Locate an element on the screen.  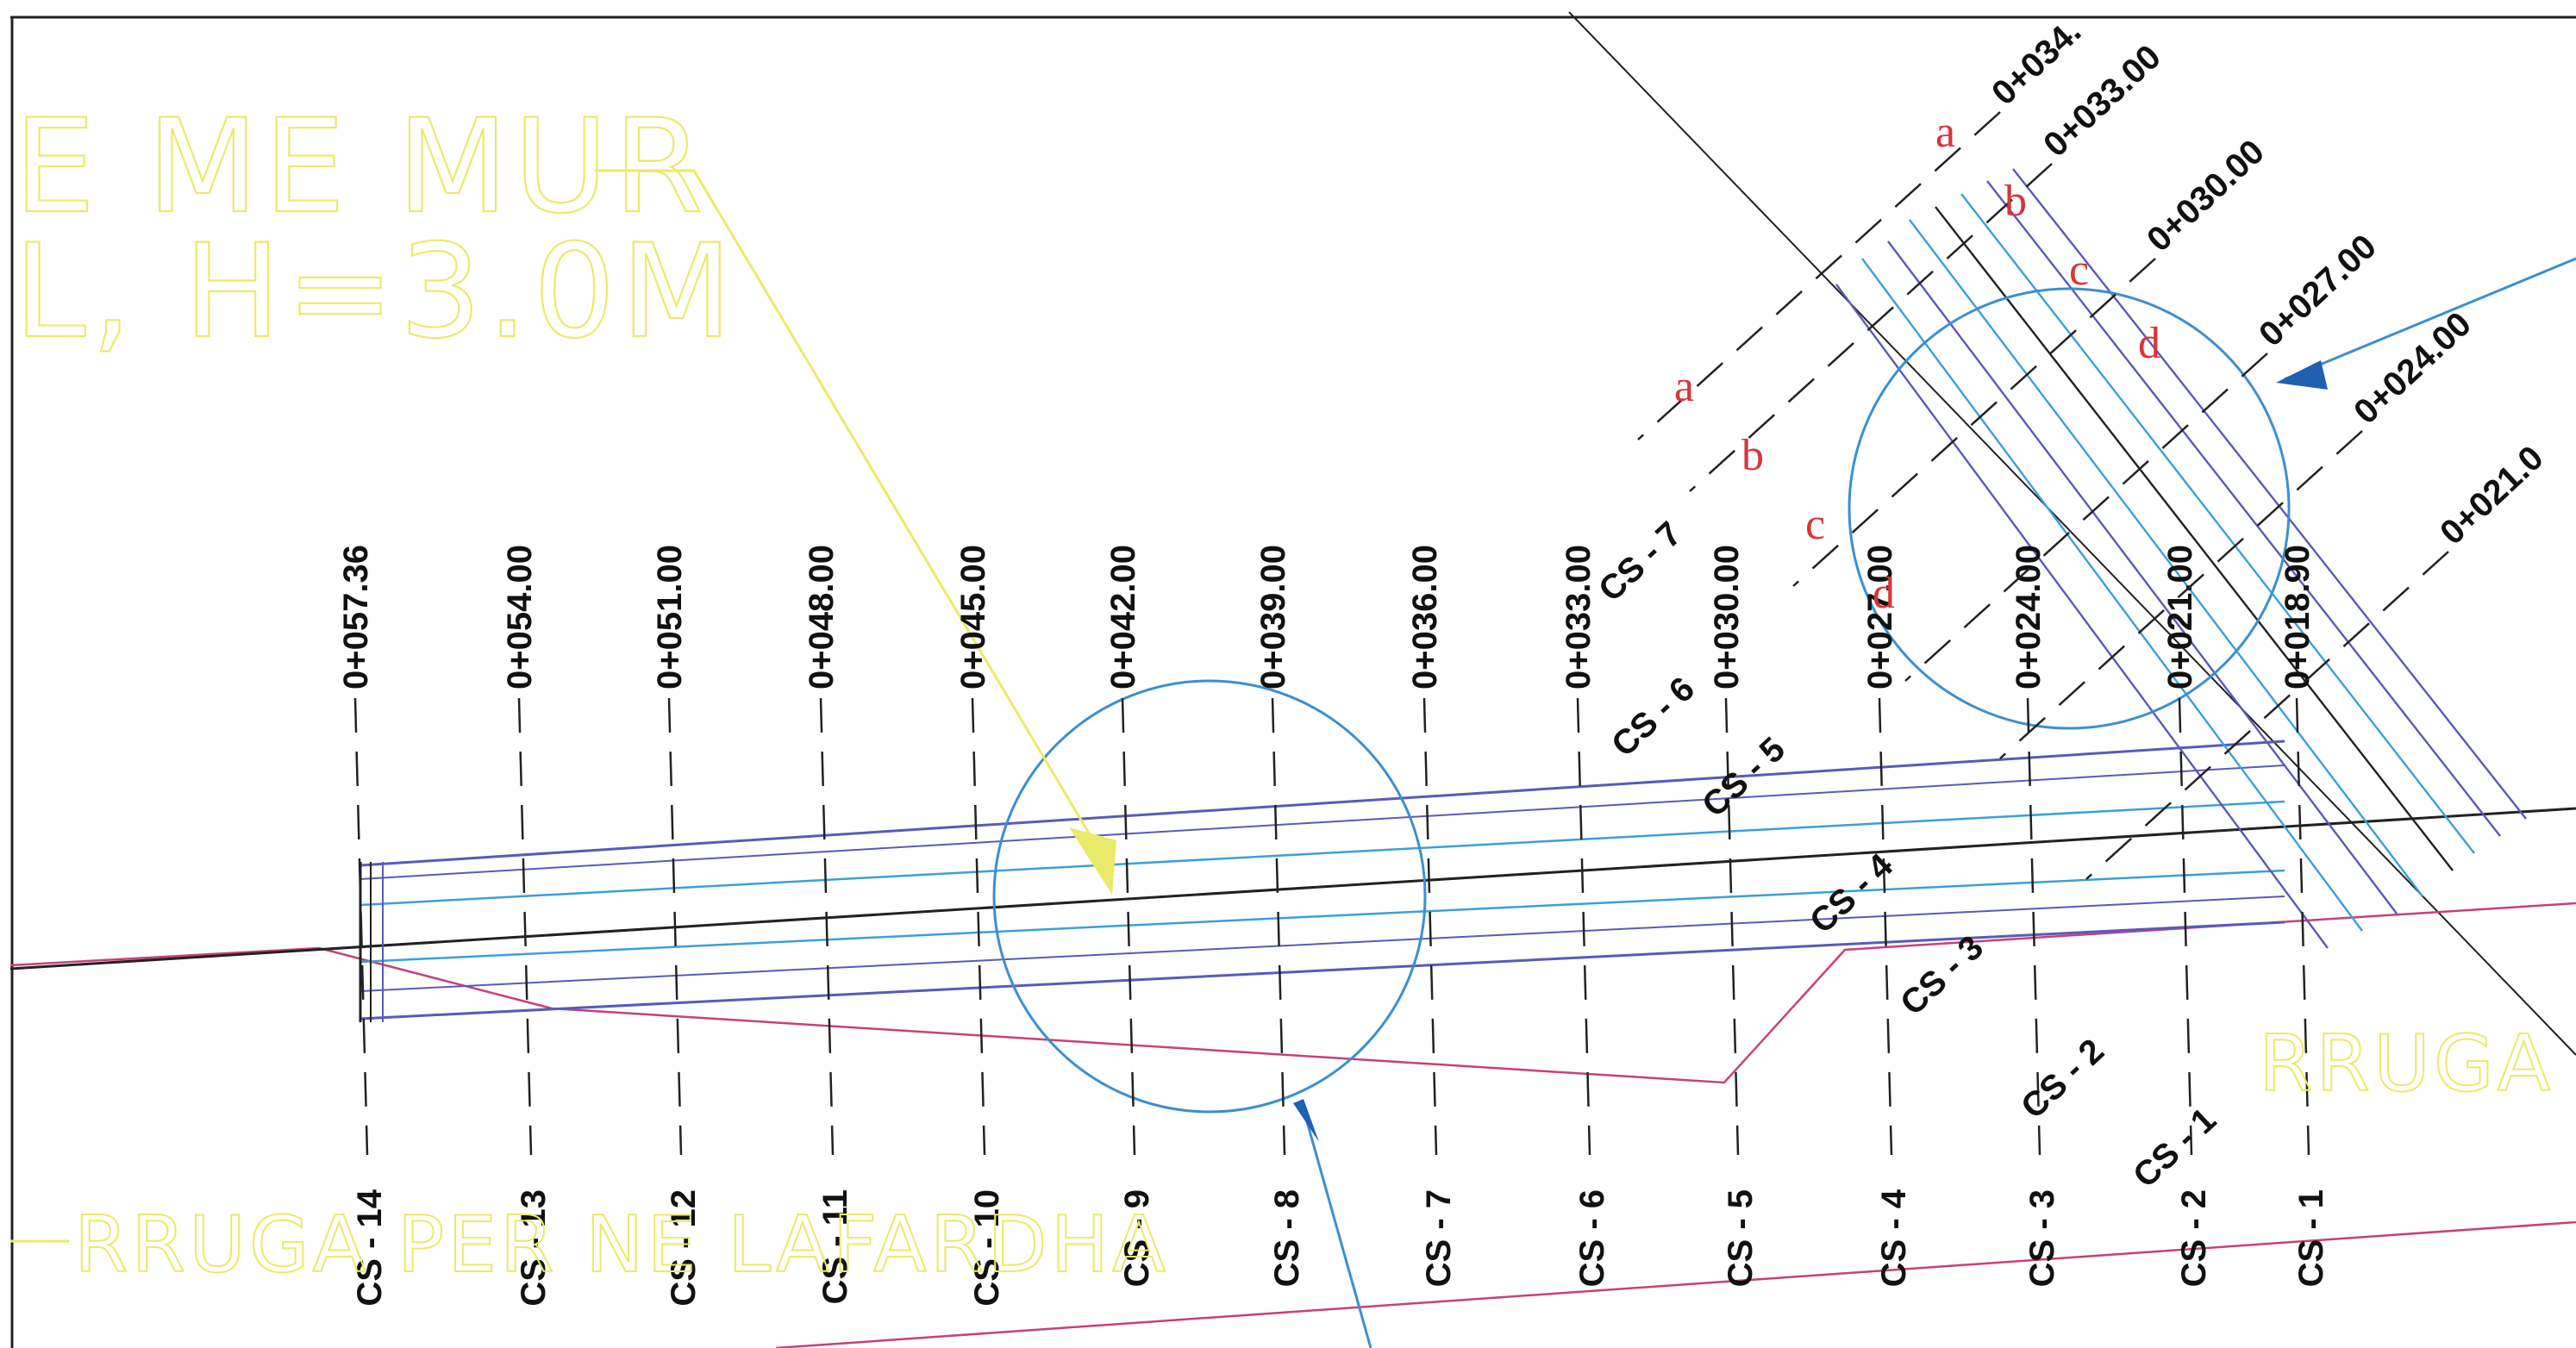
cross-section-label: CS - 11 is located at coordinates (835, 1246).